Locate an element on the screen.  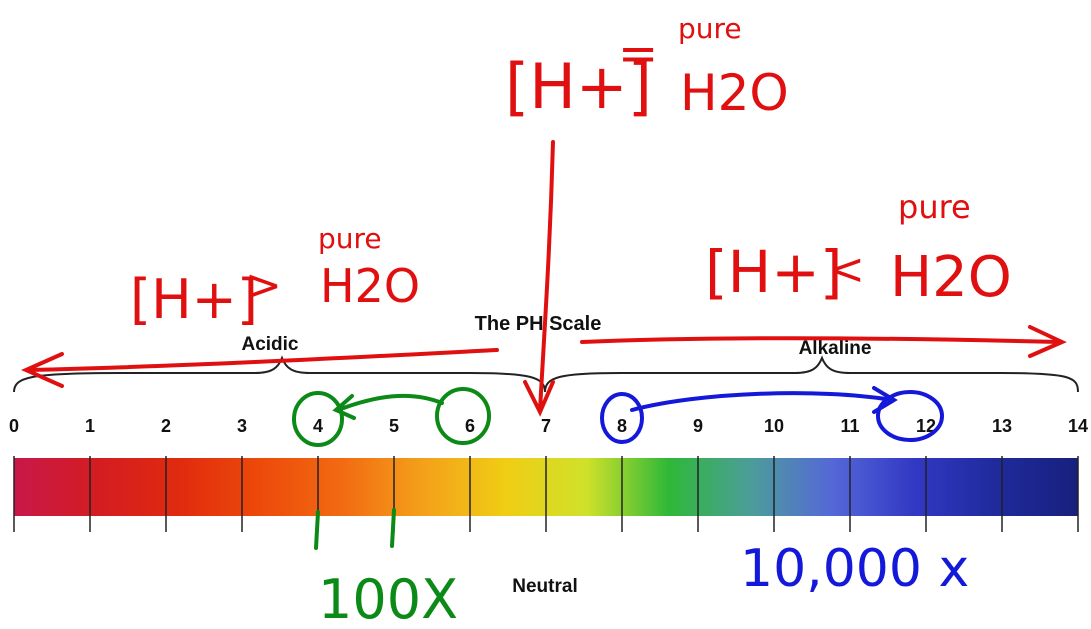
tick-label-12: 12 is located at coordinates (926, 426).